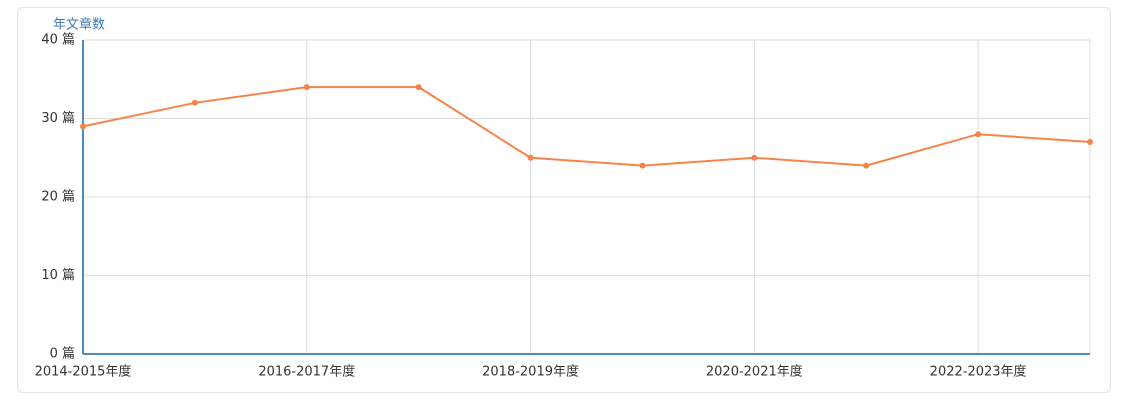  Describe the element at coordinates (58, 197) in the screenshot. I see `y-tick-label: 20 篇` at that location.